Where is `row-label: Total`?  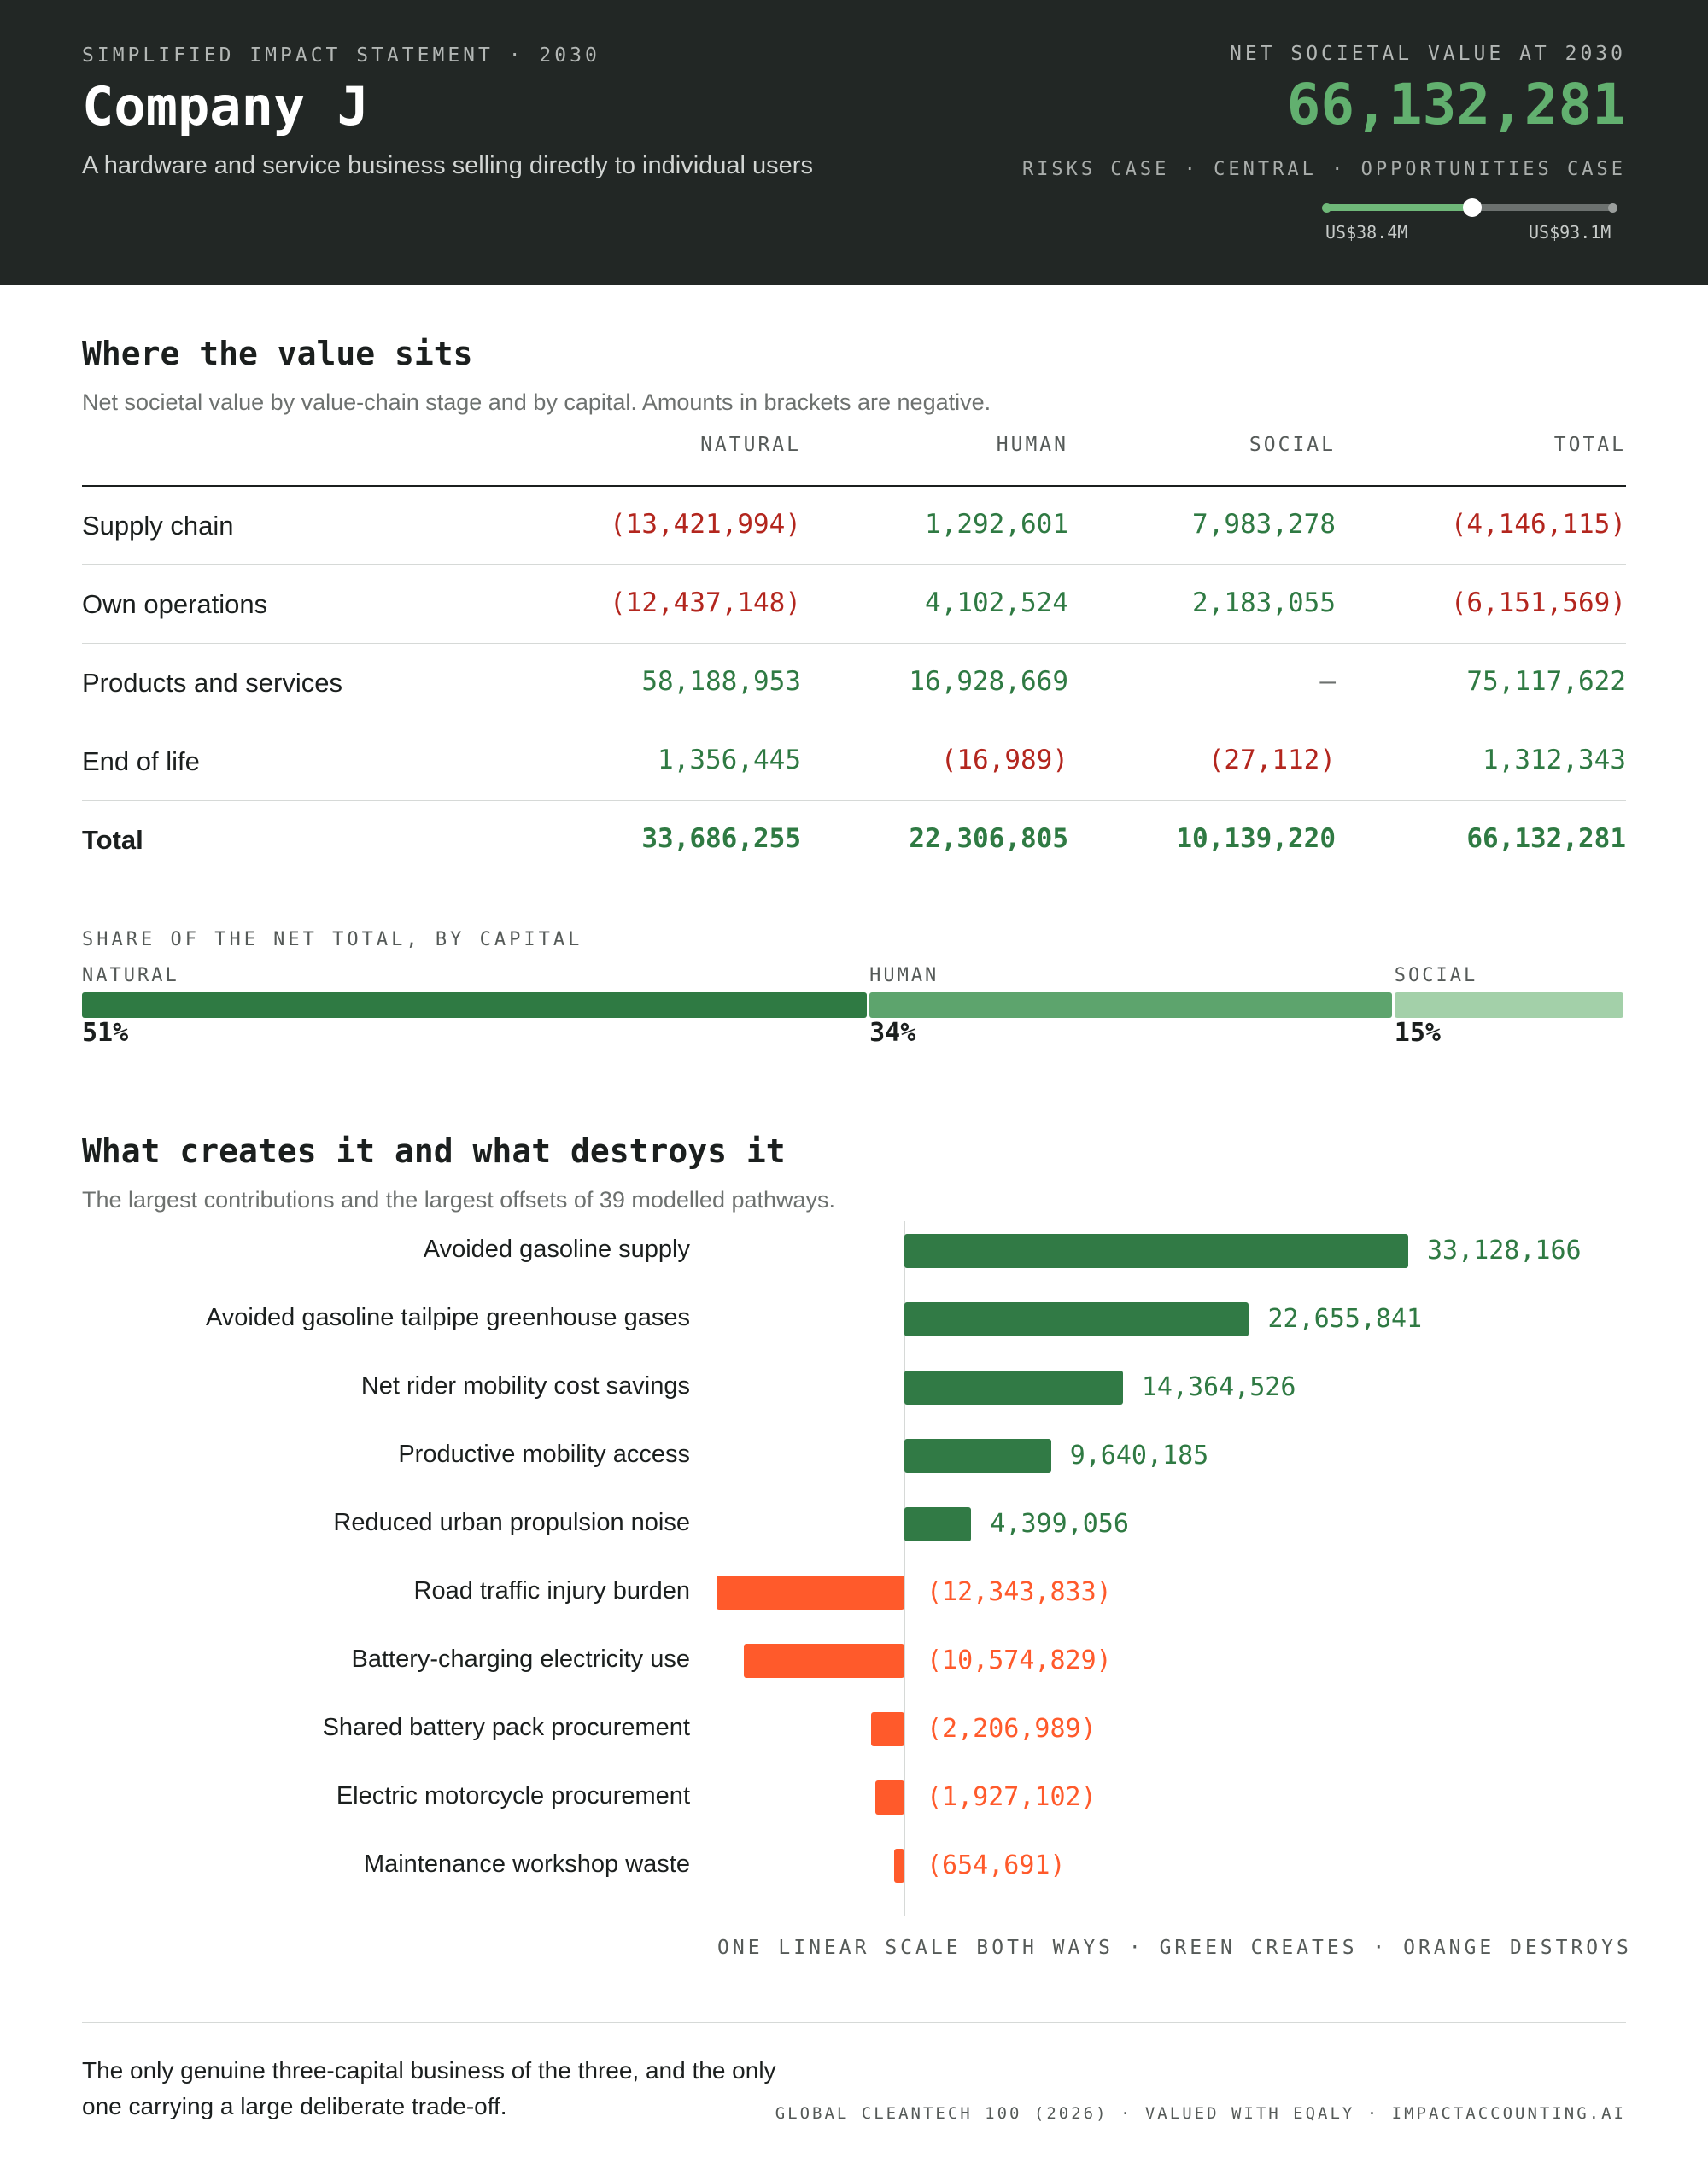 row-label: Total is located at coordinates (112, 840).